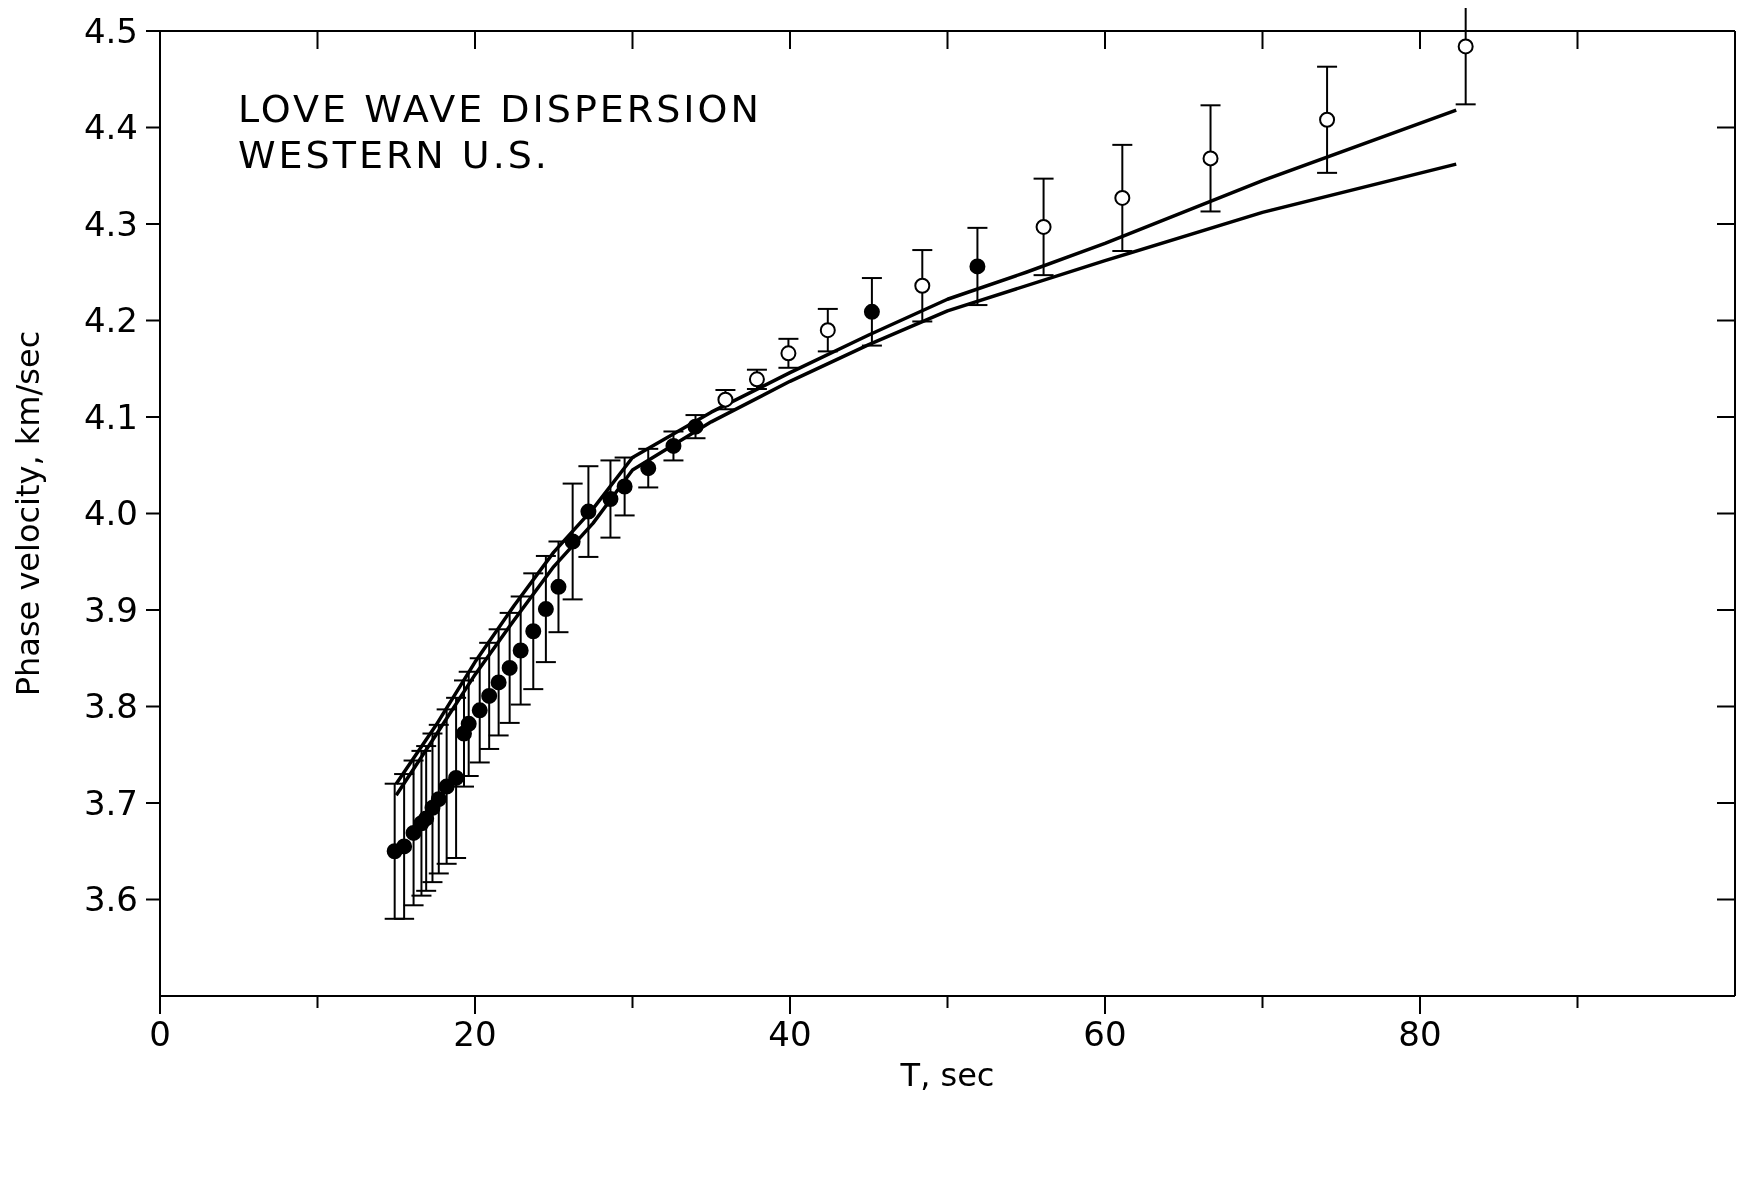 The width and height of the screenshot is (1754, 1184). Describe the element at coordinates (947, 1075) in the screenshot. I see `x-axis-title: T, sec` at that location.